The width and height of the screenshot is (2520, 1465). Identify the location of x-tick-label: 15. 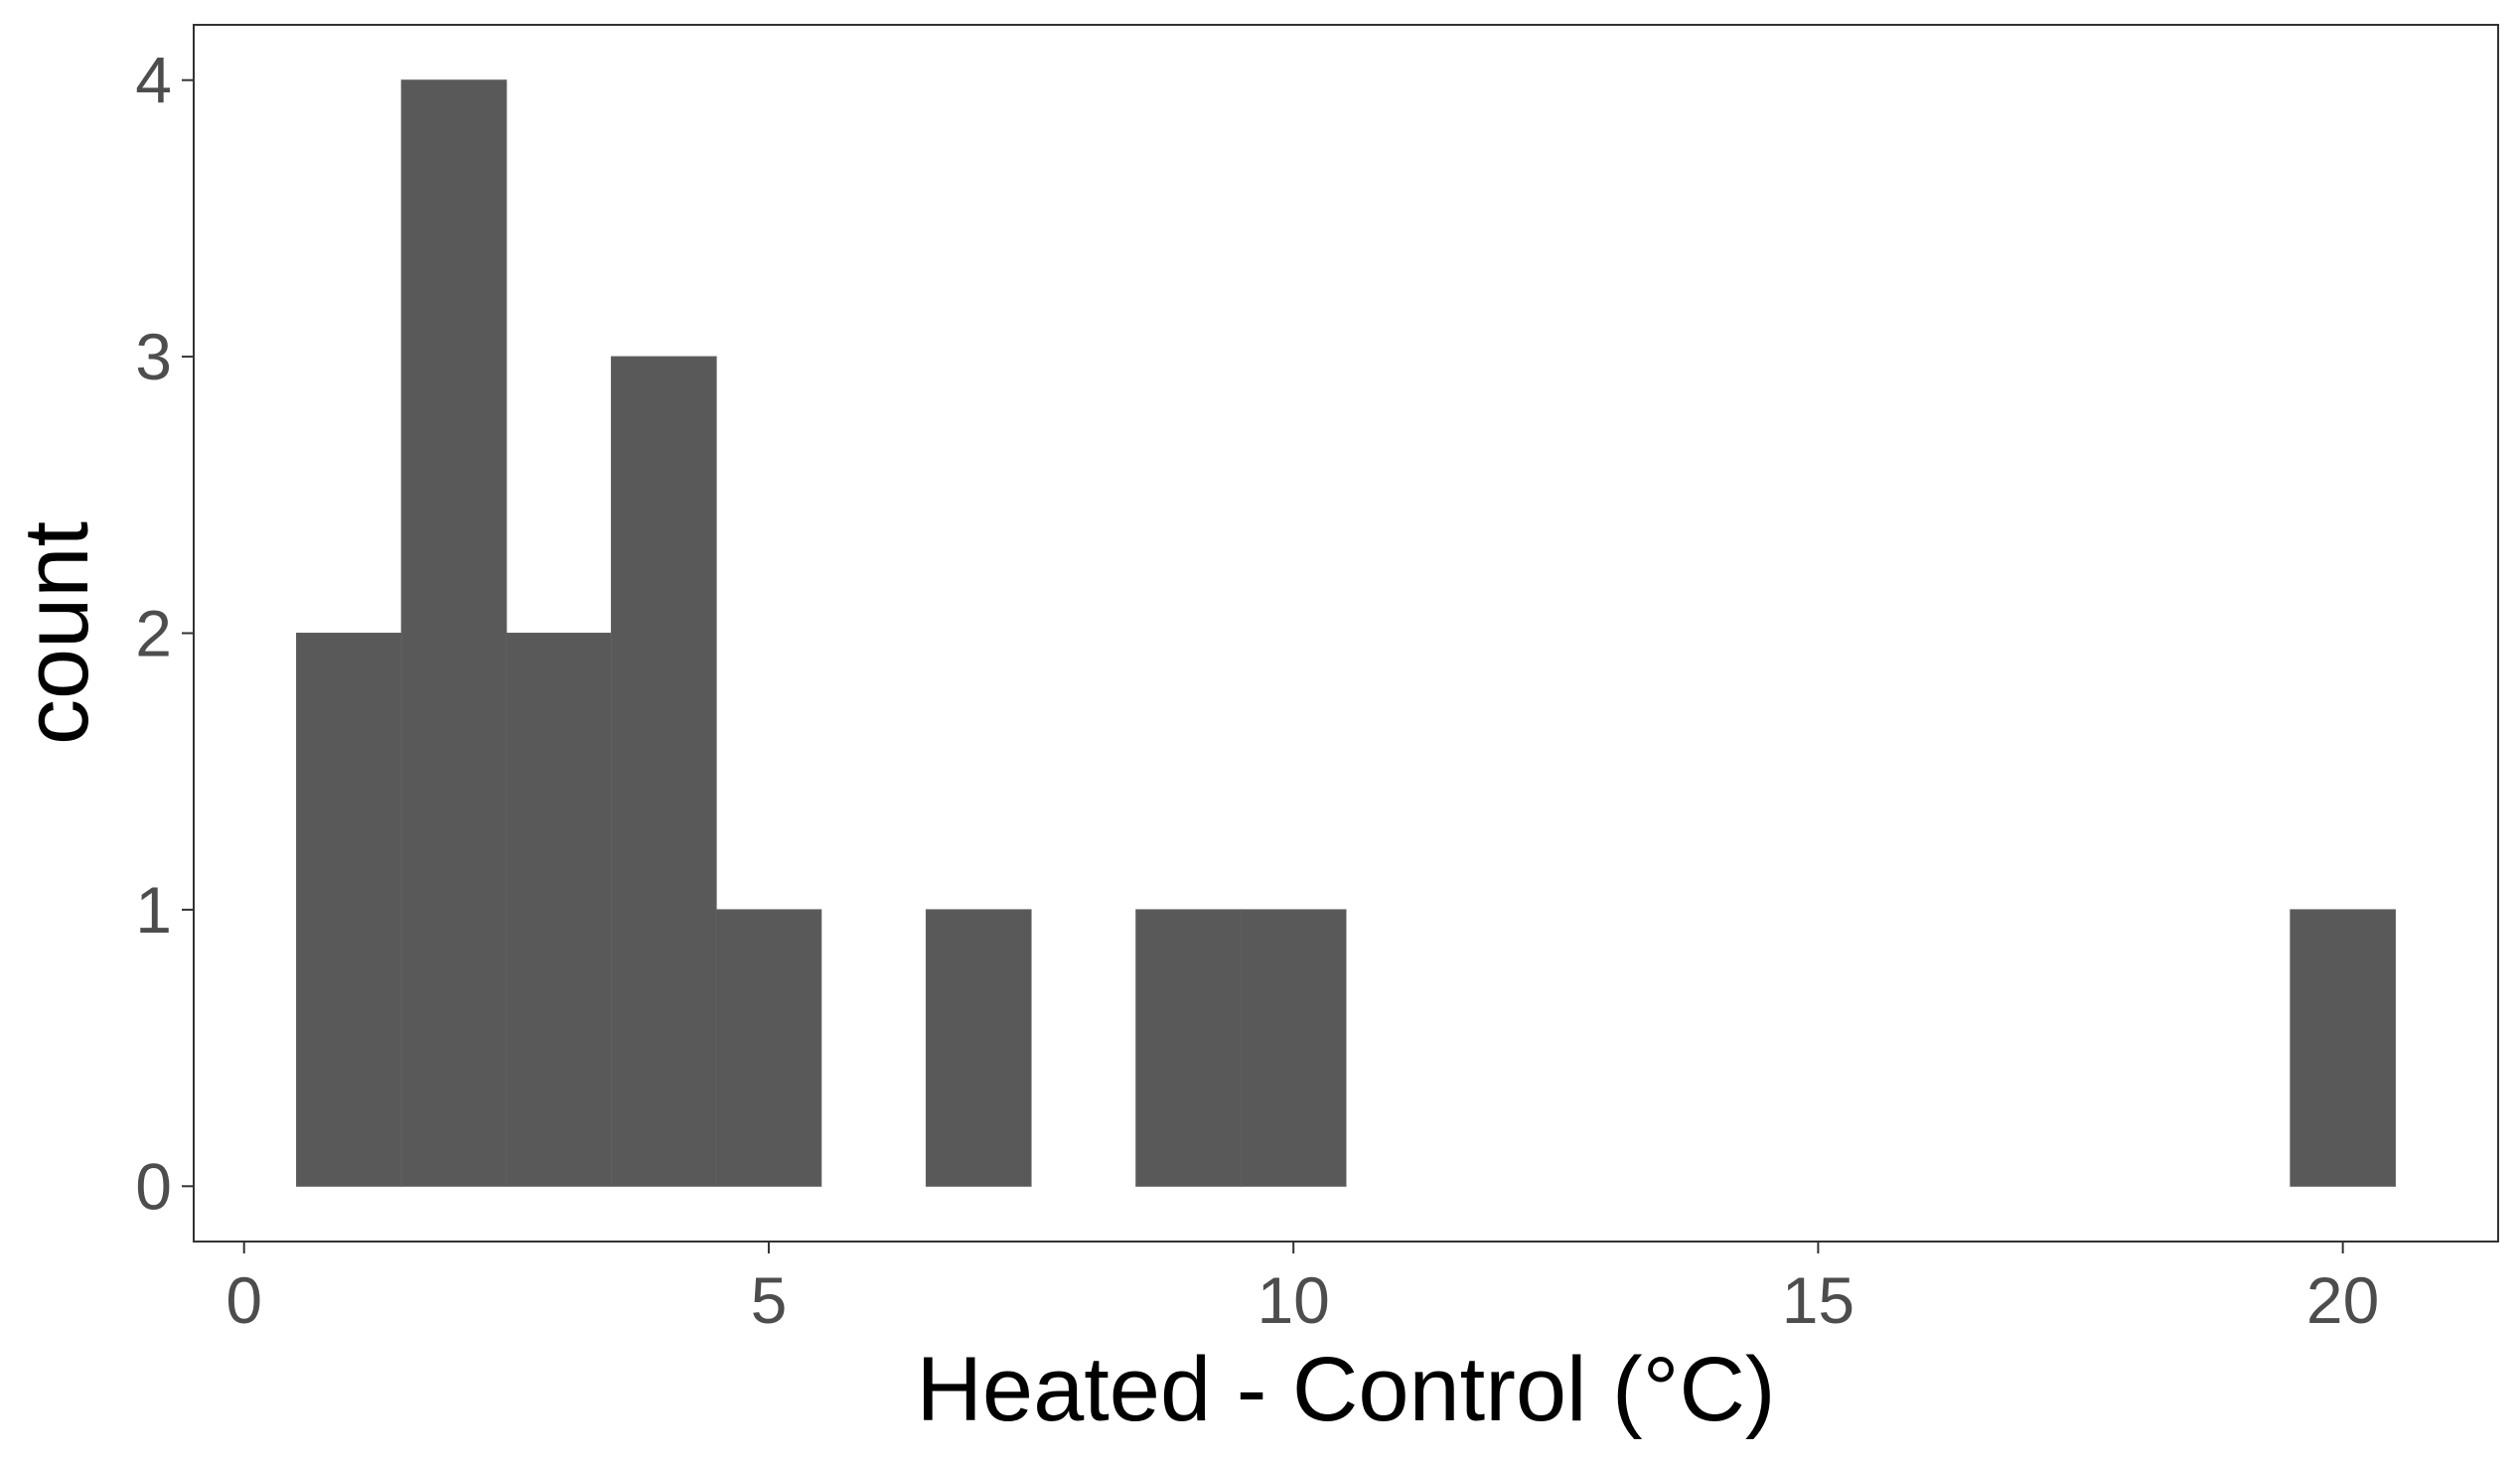
(1818, 1300).